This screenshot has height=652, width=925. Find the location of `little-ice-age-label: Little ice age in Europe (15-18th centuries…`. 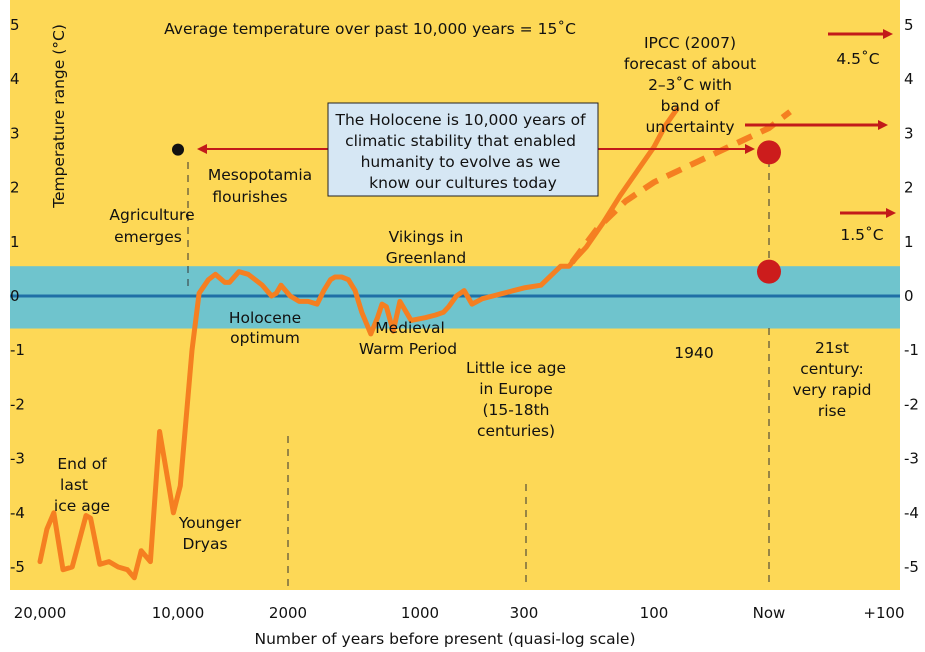

little-ice-age-label: Little ice age in Europe (15-18th centuries… is located at coordinates (516, 399).